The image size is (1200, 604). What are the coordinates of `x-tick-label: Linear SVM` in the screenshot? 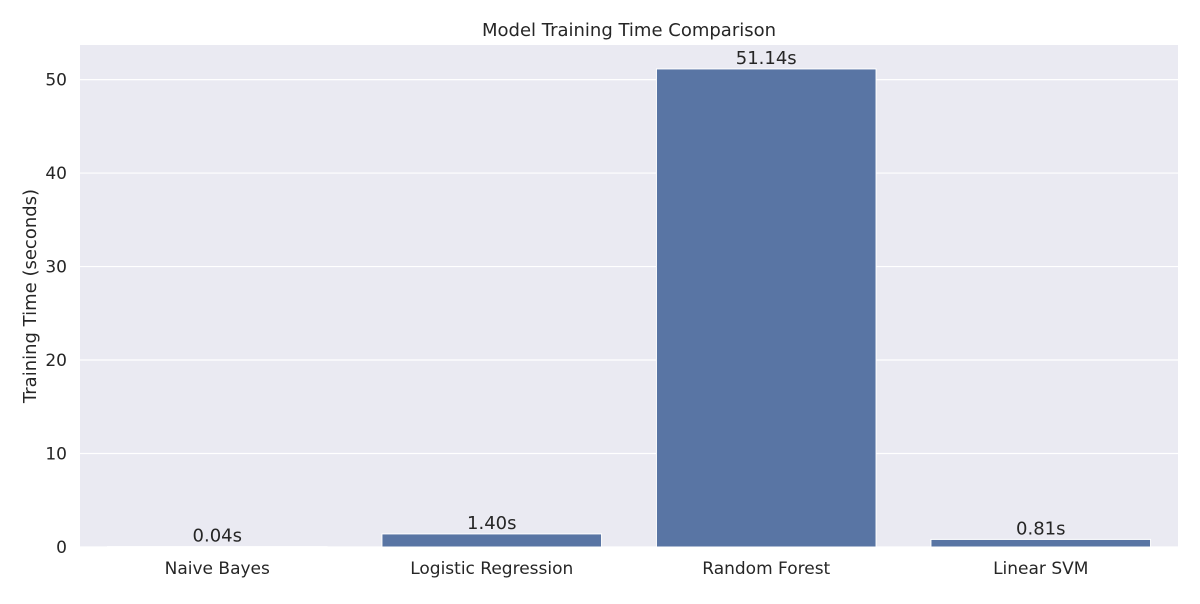 It's located at (1040, 569).